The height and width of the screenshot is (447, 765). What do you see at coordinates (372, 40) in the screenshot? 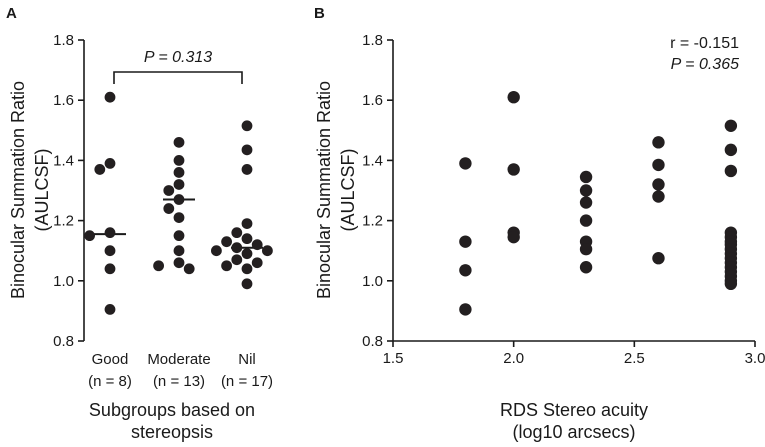
I see `panel-b-y-tick-label: 1.8` at bounding box center [372, 40].